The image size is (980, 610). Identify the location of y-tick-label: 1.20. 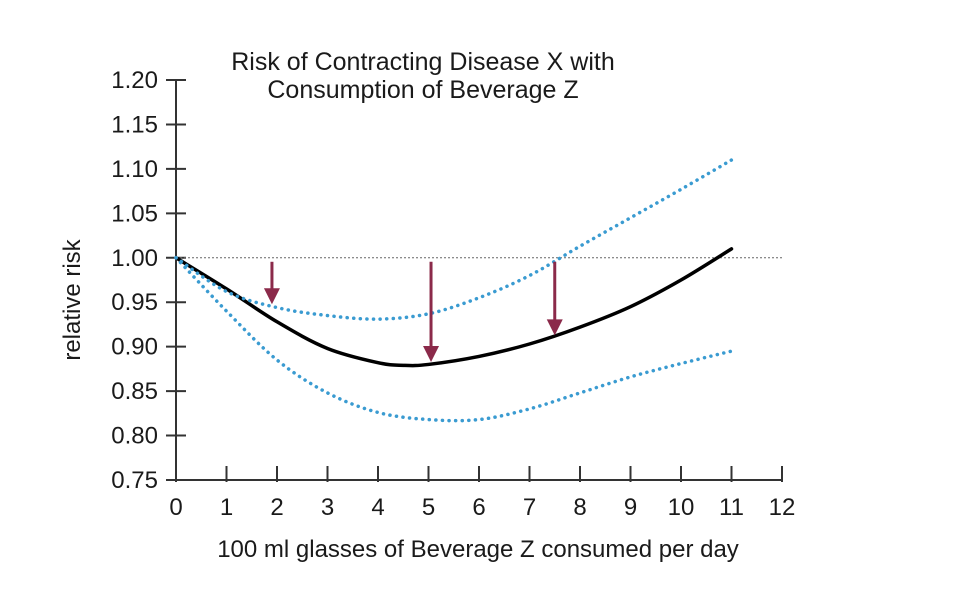
(134, 80).